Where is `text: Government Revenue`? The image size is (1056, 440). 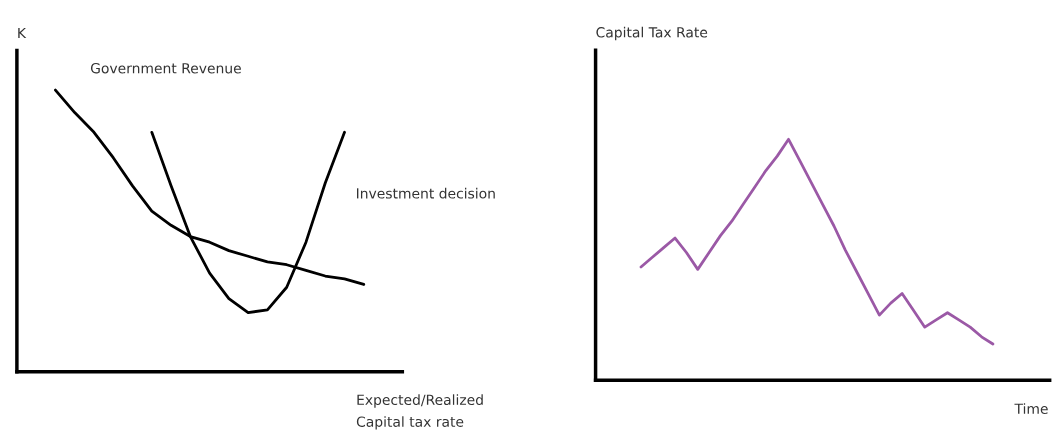
text: Government Revenue is located at coordinates (165, 68).